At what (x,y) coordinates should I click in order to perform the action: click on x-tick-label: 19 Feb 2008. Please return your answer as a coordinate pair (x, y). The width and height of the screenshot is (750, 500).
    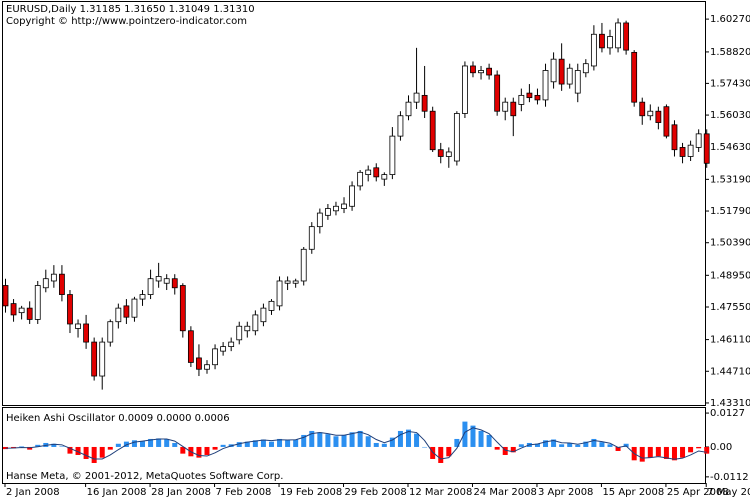
    Looking at the image, I should click on (311, 492).